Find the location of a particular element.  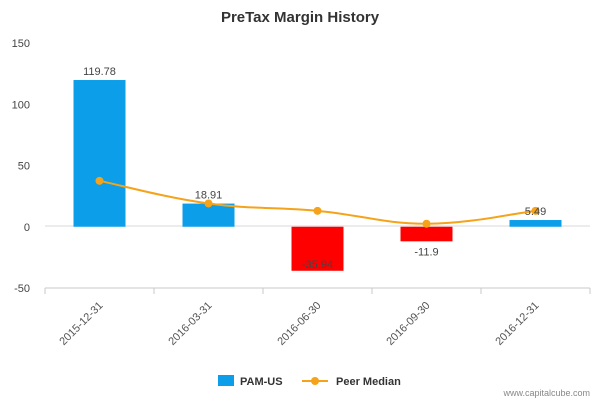

line-series-peer-median is located at coordinates (317, 202).